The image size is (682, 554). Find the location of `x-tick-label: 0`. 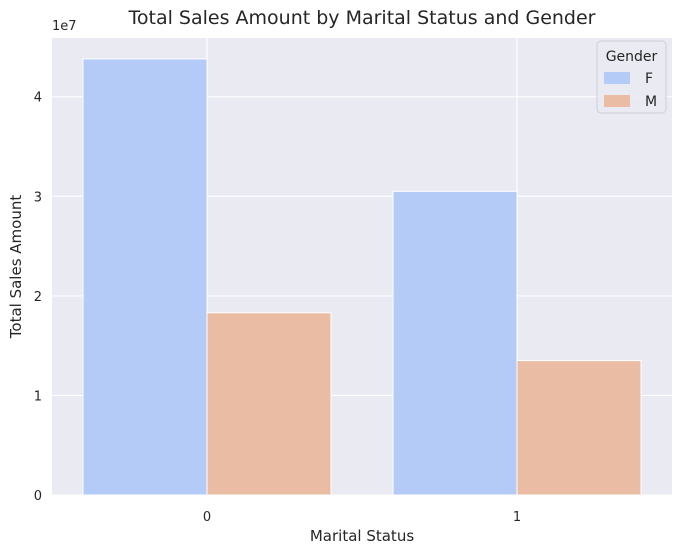

x-tick-label: 0 is located at coordinates (207, 517).